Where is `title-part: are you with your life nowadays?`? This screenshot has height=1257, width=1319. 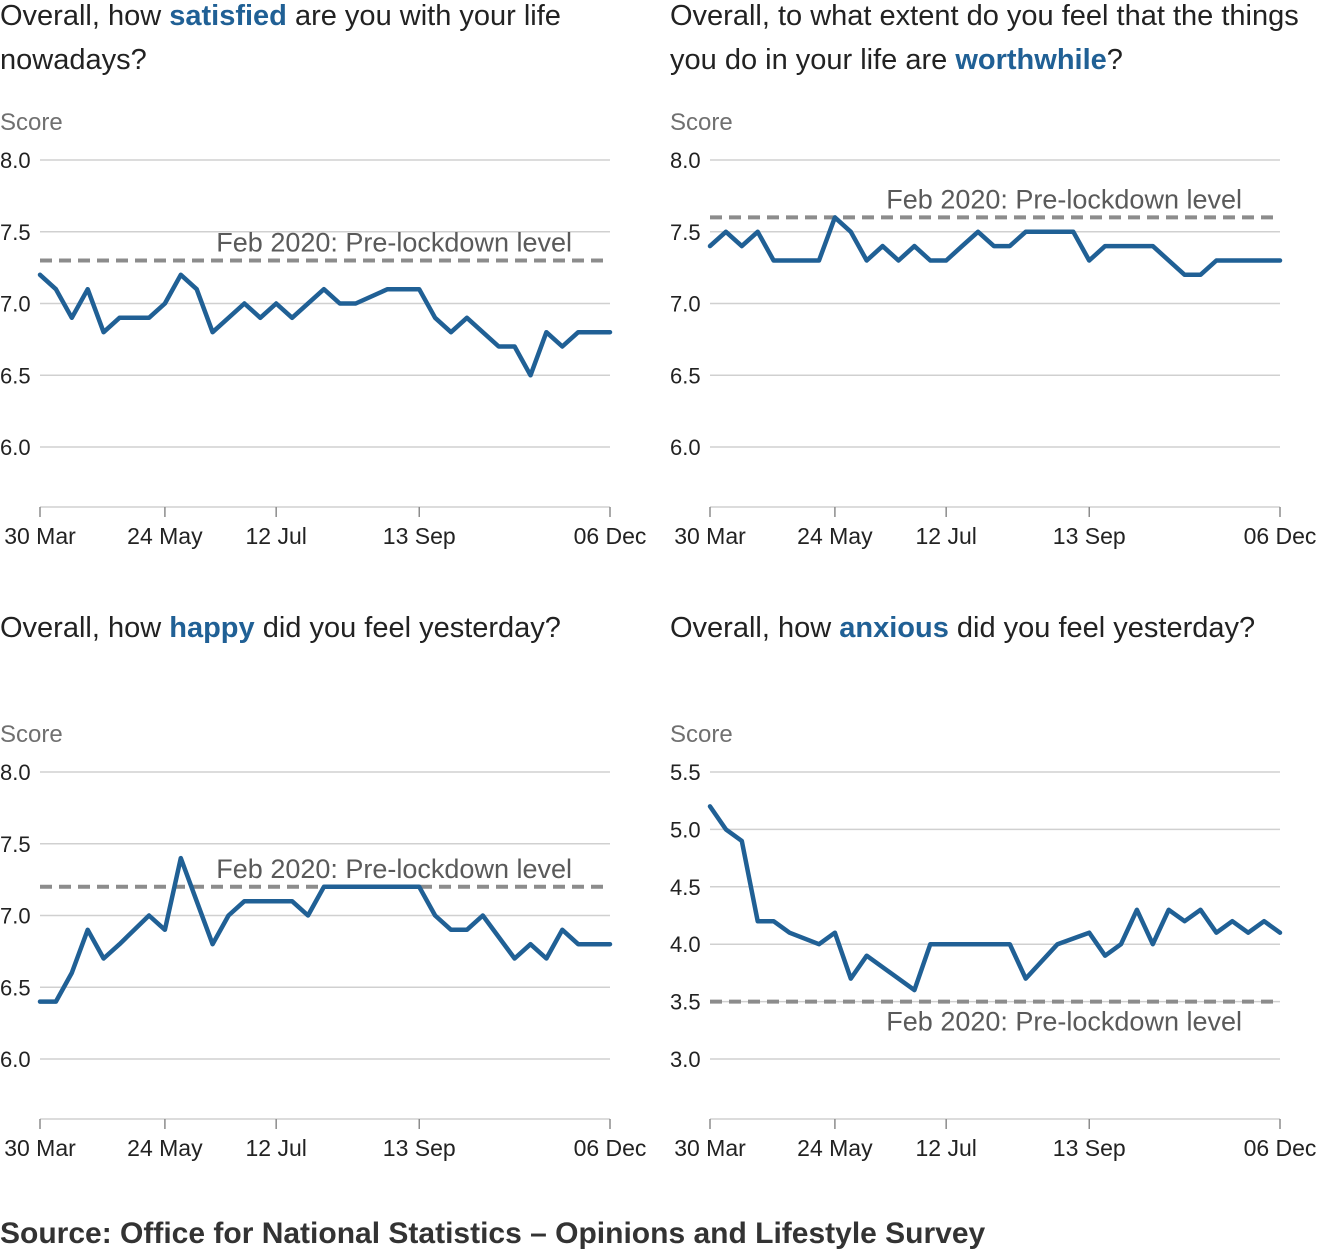
title-part: are you with your life nowadays? is located at coordinates (280, 38).